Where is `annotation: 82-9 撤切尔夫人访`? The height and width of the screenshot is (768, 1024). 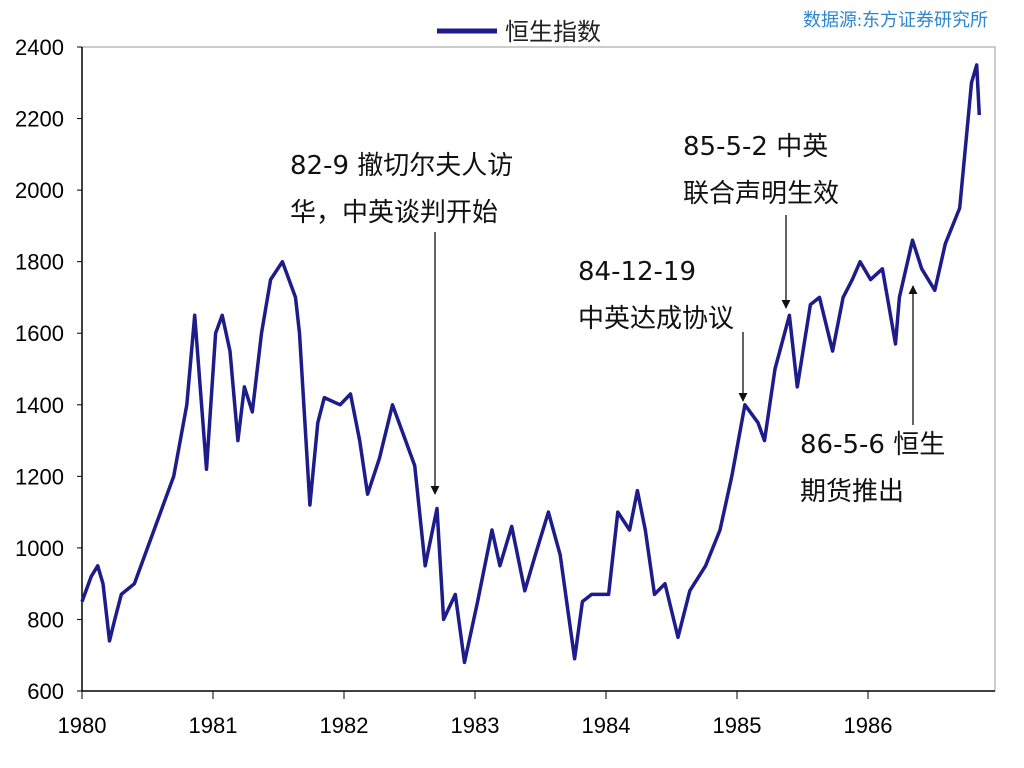 annotation: 82-9 撤切尔夫人访 is located at coordinates (401, 166).